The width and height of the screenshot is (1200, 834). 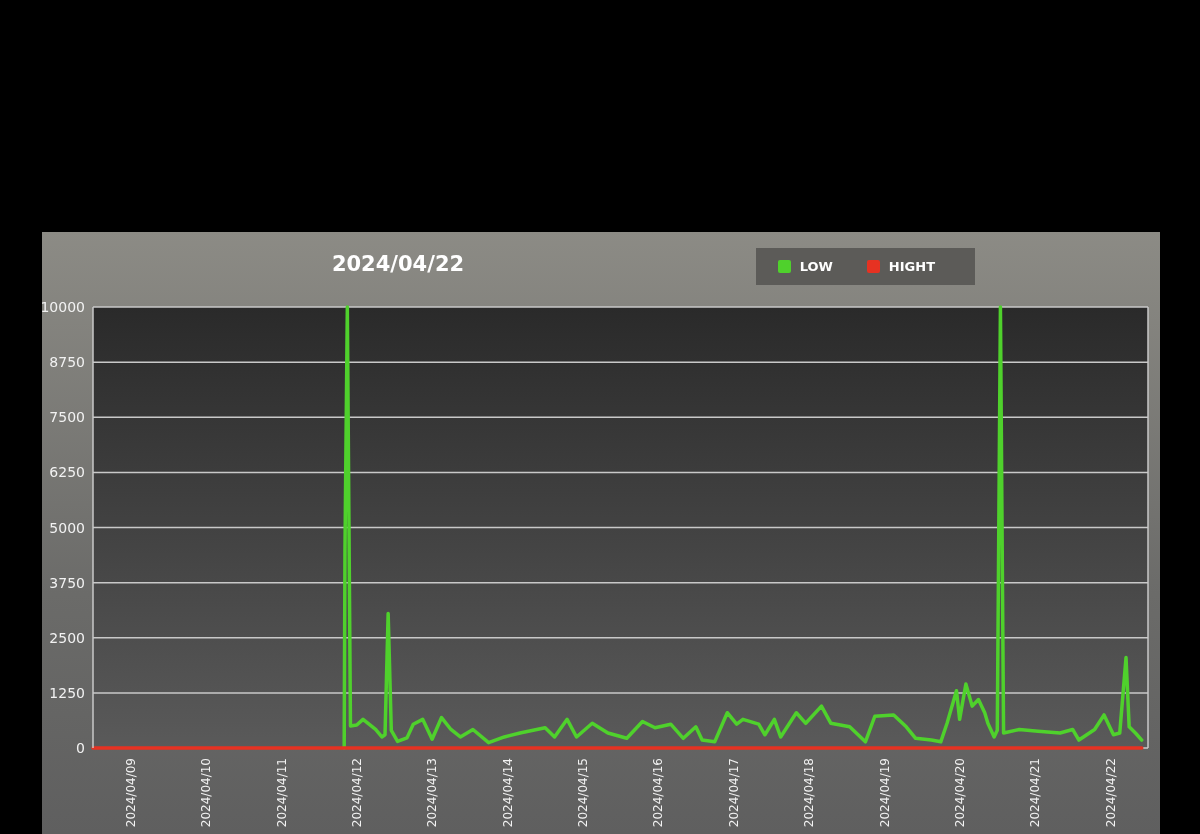 I want to click on y-tick-label: 0, so click(x=80, y=748).